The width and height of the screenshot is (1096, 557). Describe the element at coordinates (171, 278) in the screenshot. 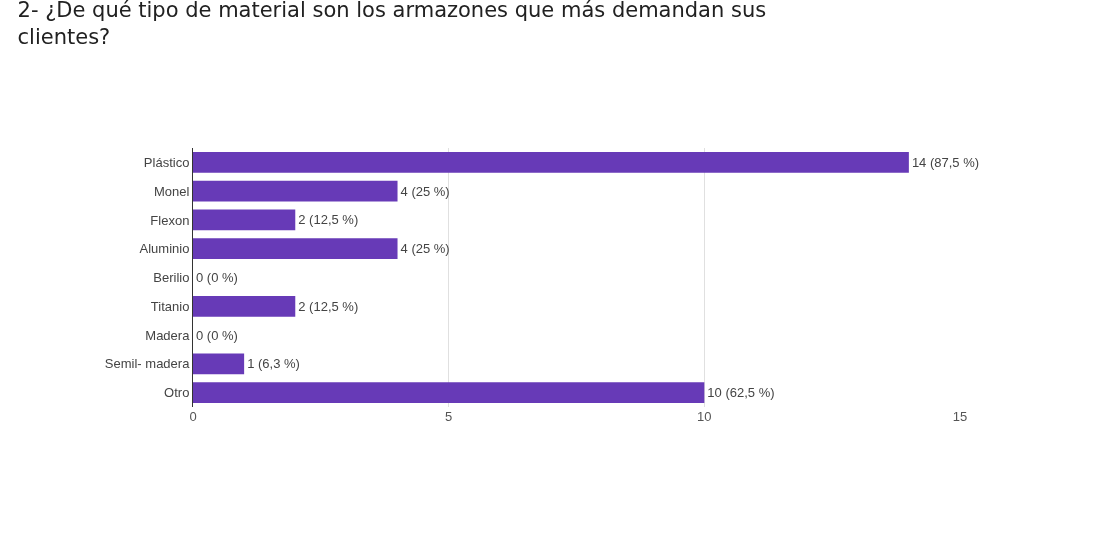

I see `y-tick-label: Berilio` at that location.